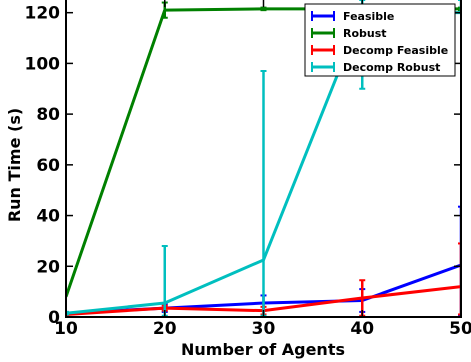 Image resolution: width=471 pixels, height=362 pixels. Describe the element at coordinates (460, 329) in the screenshot. I see `x-tick-label: 50` at that location.